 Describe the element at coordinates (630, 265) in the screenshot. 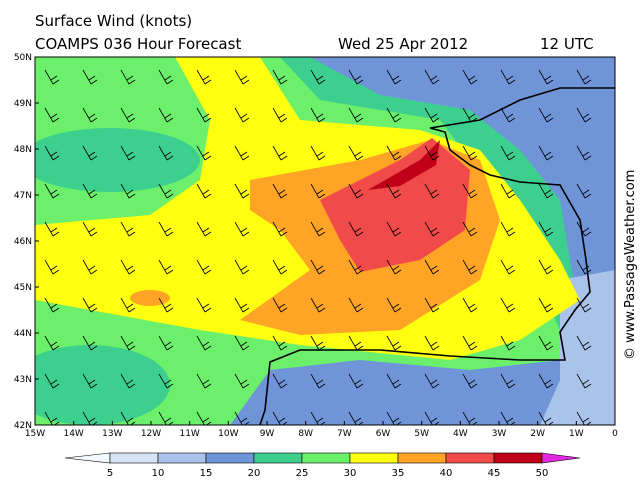

I see `credit: © www.PassageWeather.com` at that location.